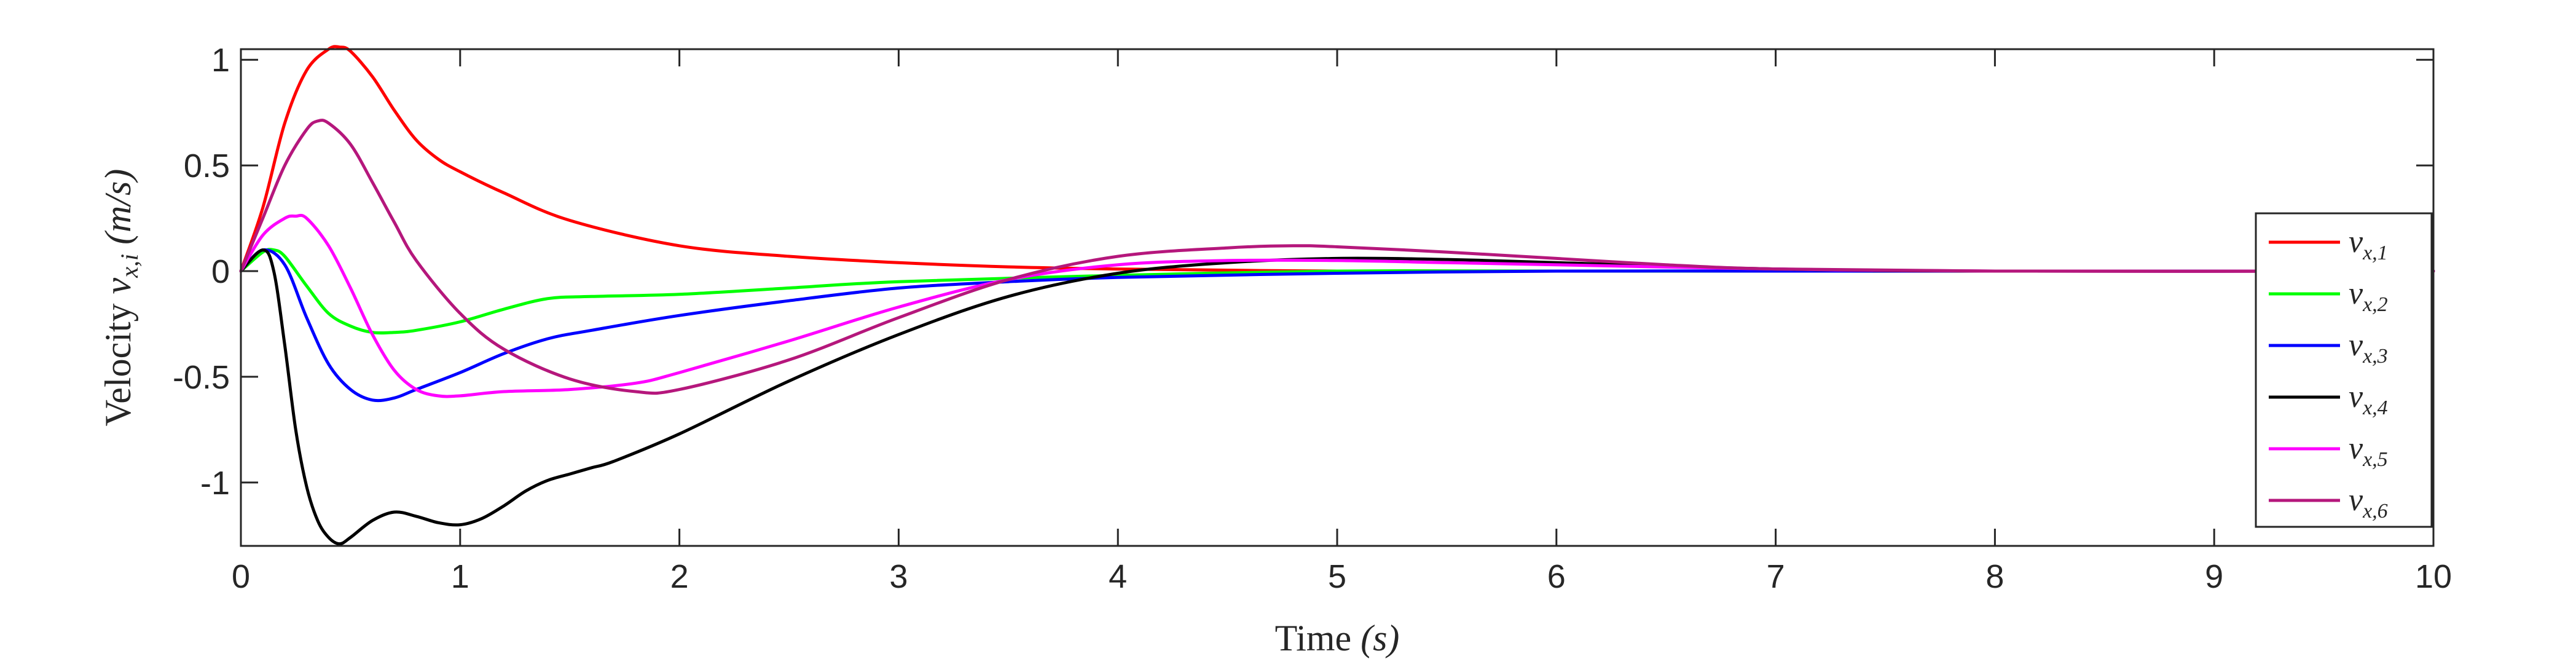  What do you see at coordinates (2368, 503) in the screenshot?
I see `legend-label-6: vx,6` at bounding box center [2368, 503].